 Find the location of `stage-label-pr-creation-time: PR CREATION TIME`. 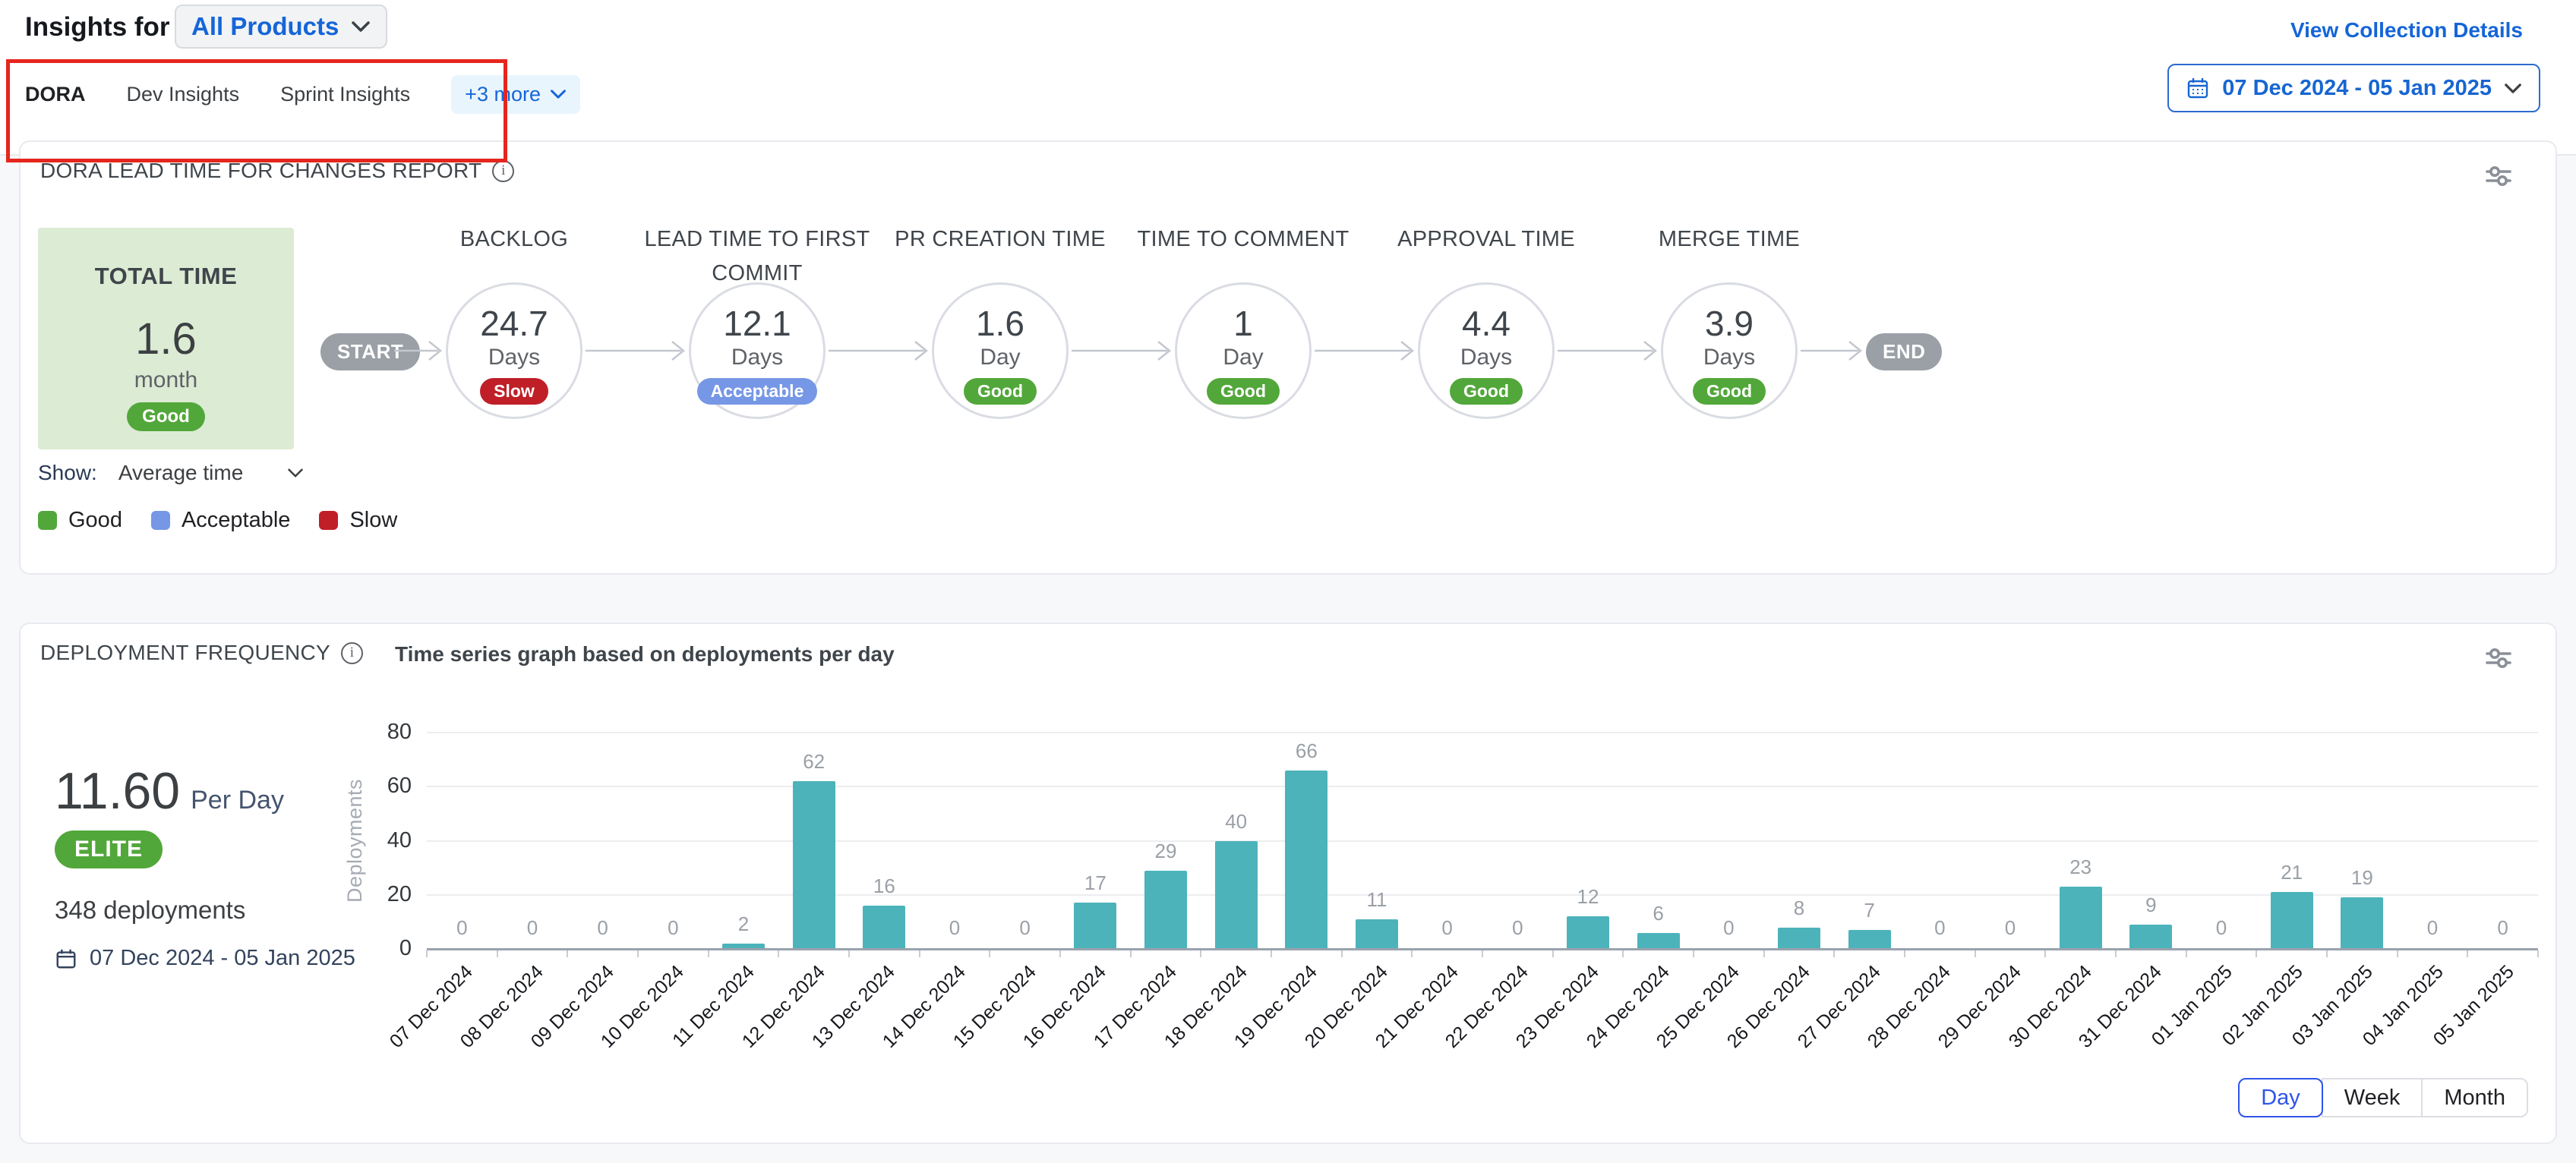

stage-label-pr-creation-time: PR CREATION TIME is located at coordinates (1001, 239).